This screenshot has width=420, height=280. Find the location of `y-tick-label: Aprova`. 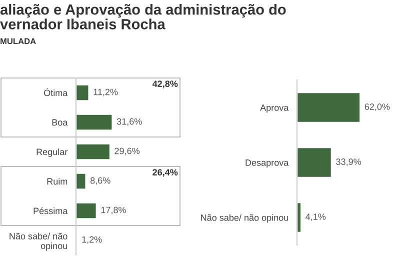

y-tick-label: Aprova is located at coordinates (274, 108).